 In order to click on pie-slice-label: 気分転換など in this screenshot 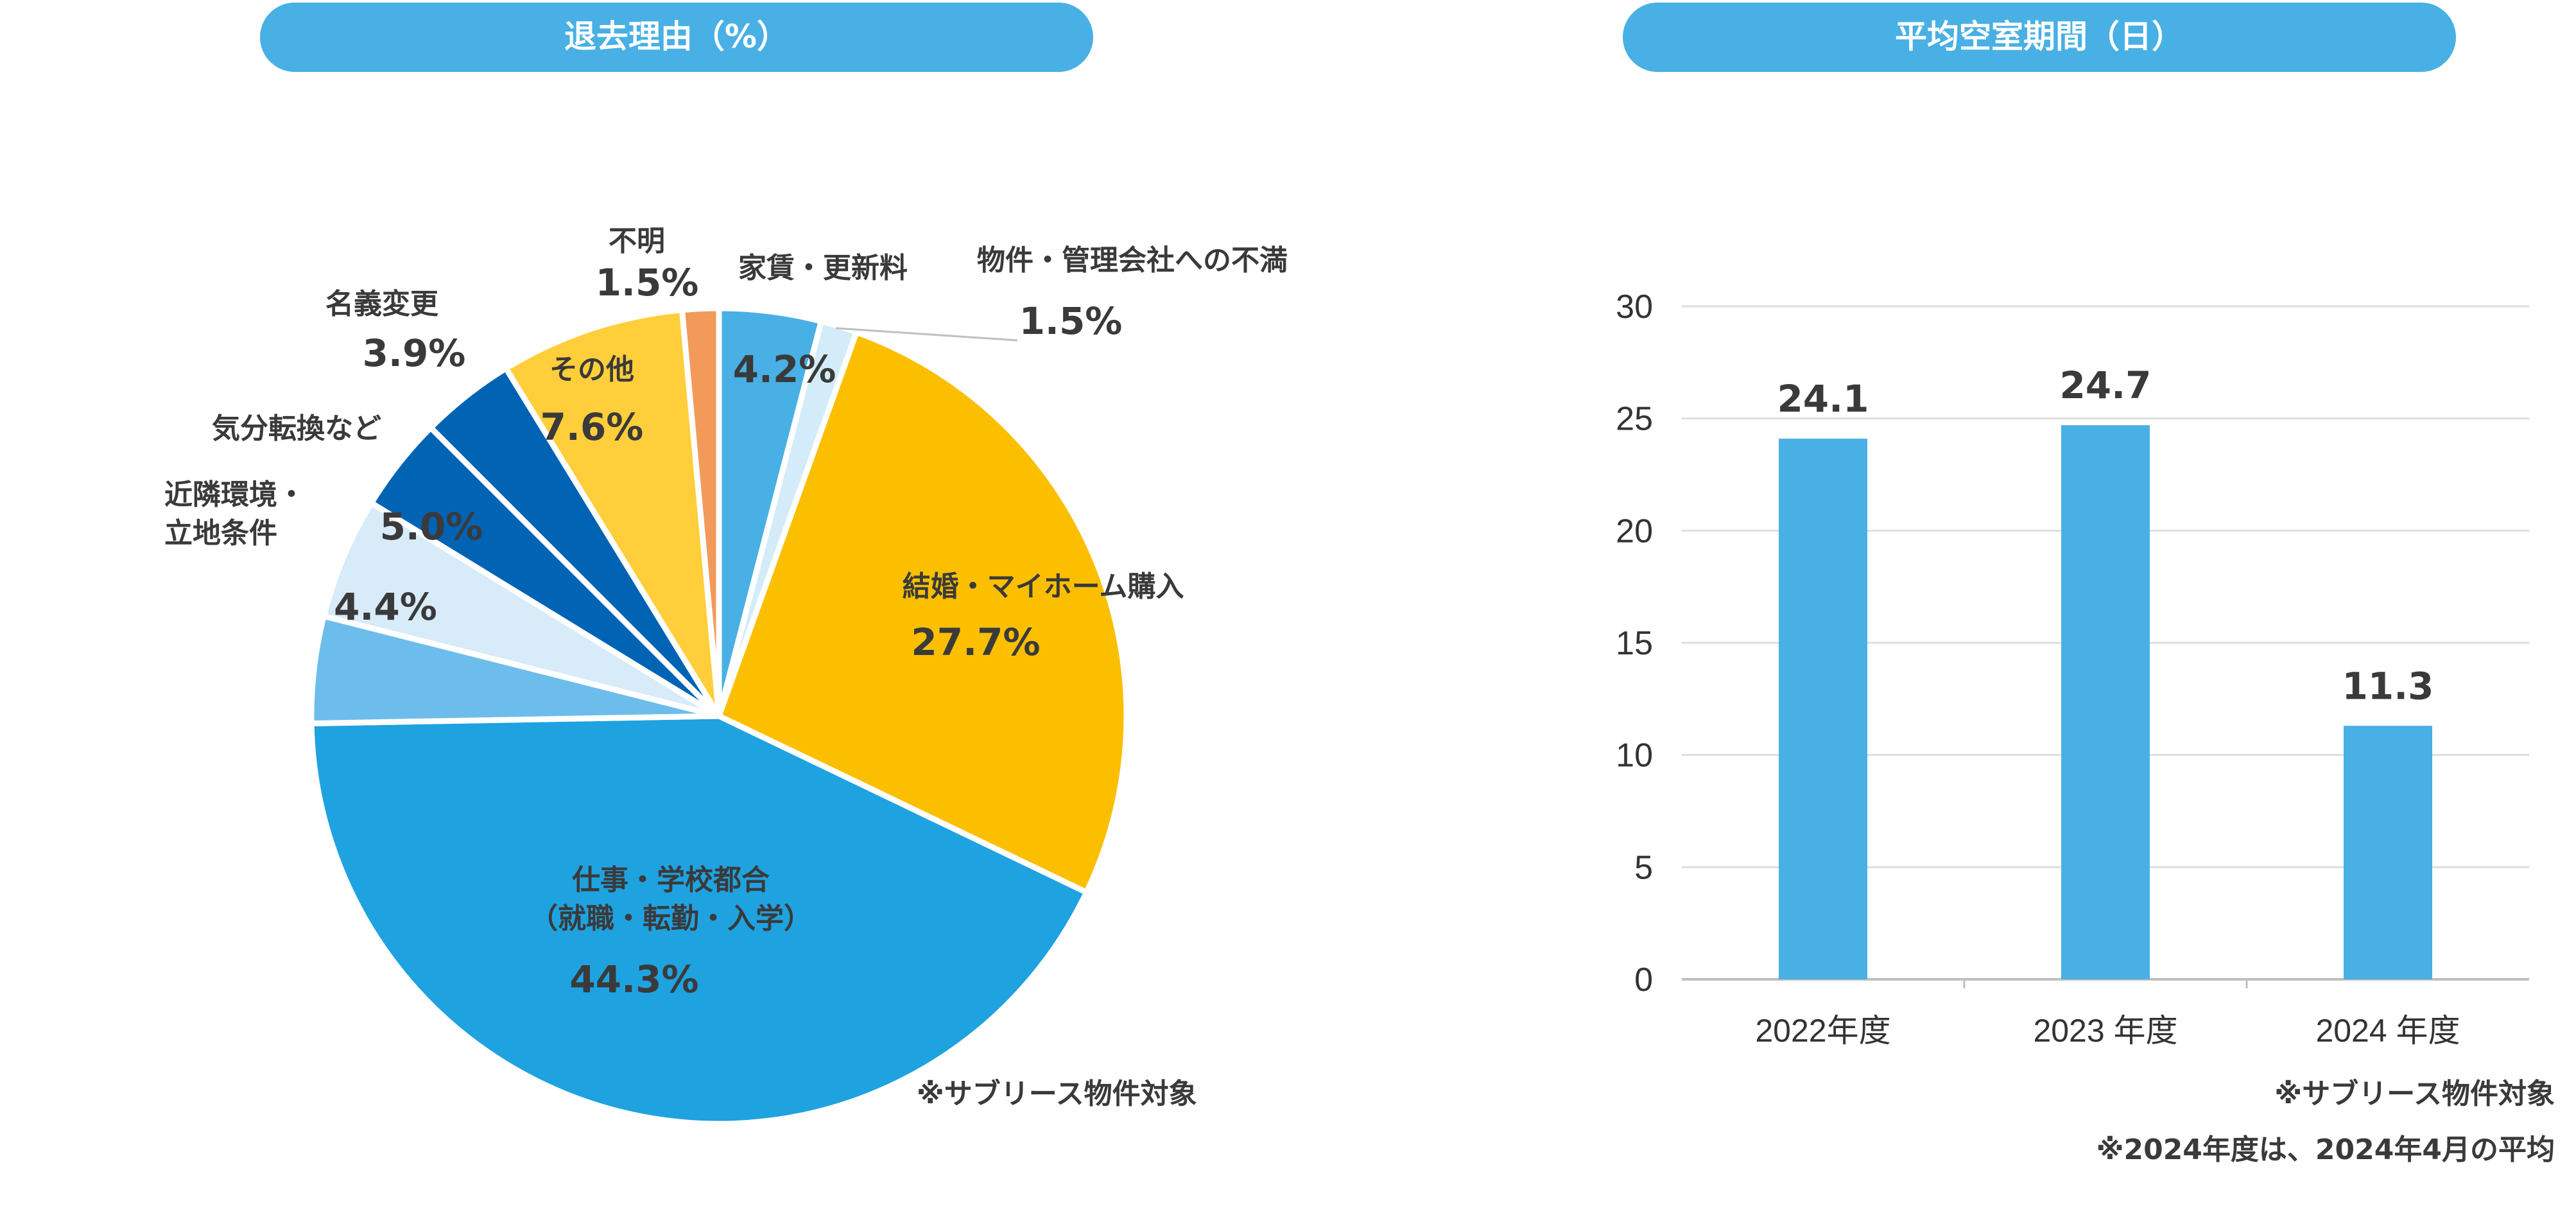, I will do `click(297, 428)`.